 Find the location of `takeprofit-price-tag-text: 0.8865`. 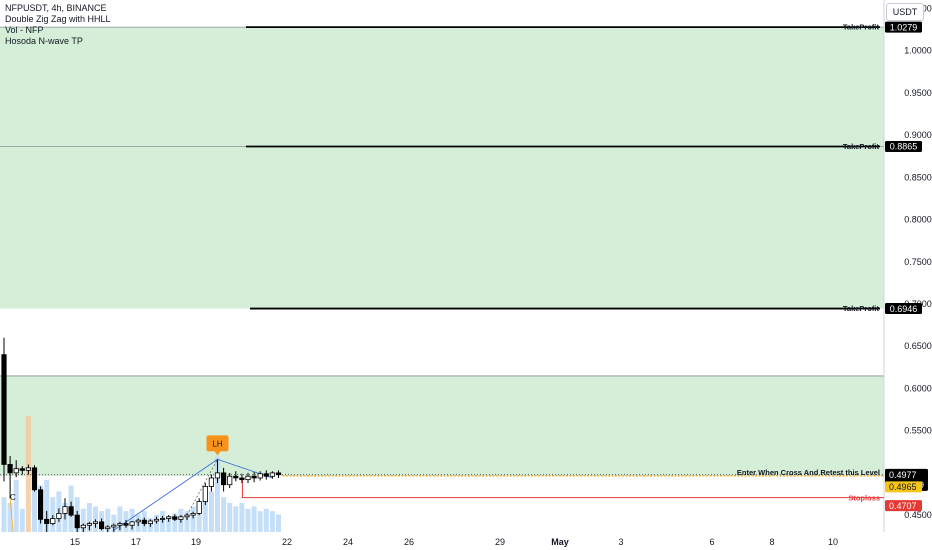

takeprofit-price-tag-text: 0.8865 is located at coordinates (904, 147).